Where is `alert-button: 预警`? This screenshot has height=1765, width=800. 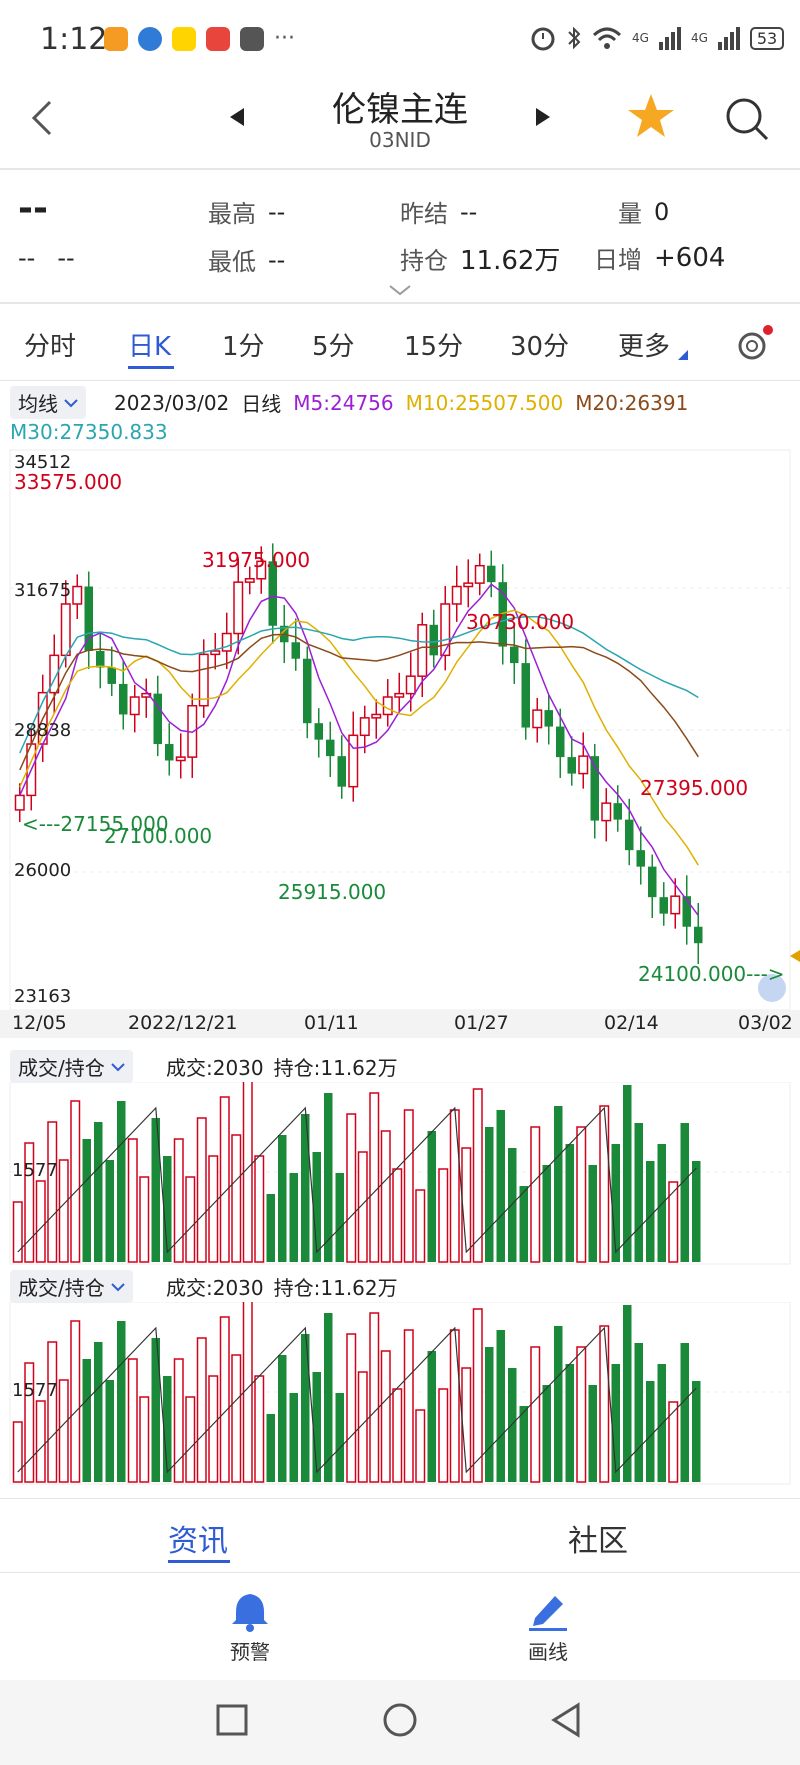
alert-button: 预警 is located at coordinates (250, 1627).